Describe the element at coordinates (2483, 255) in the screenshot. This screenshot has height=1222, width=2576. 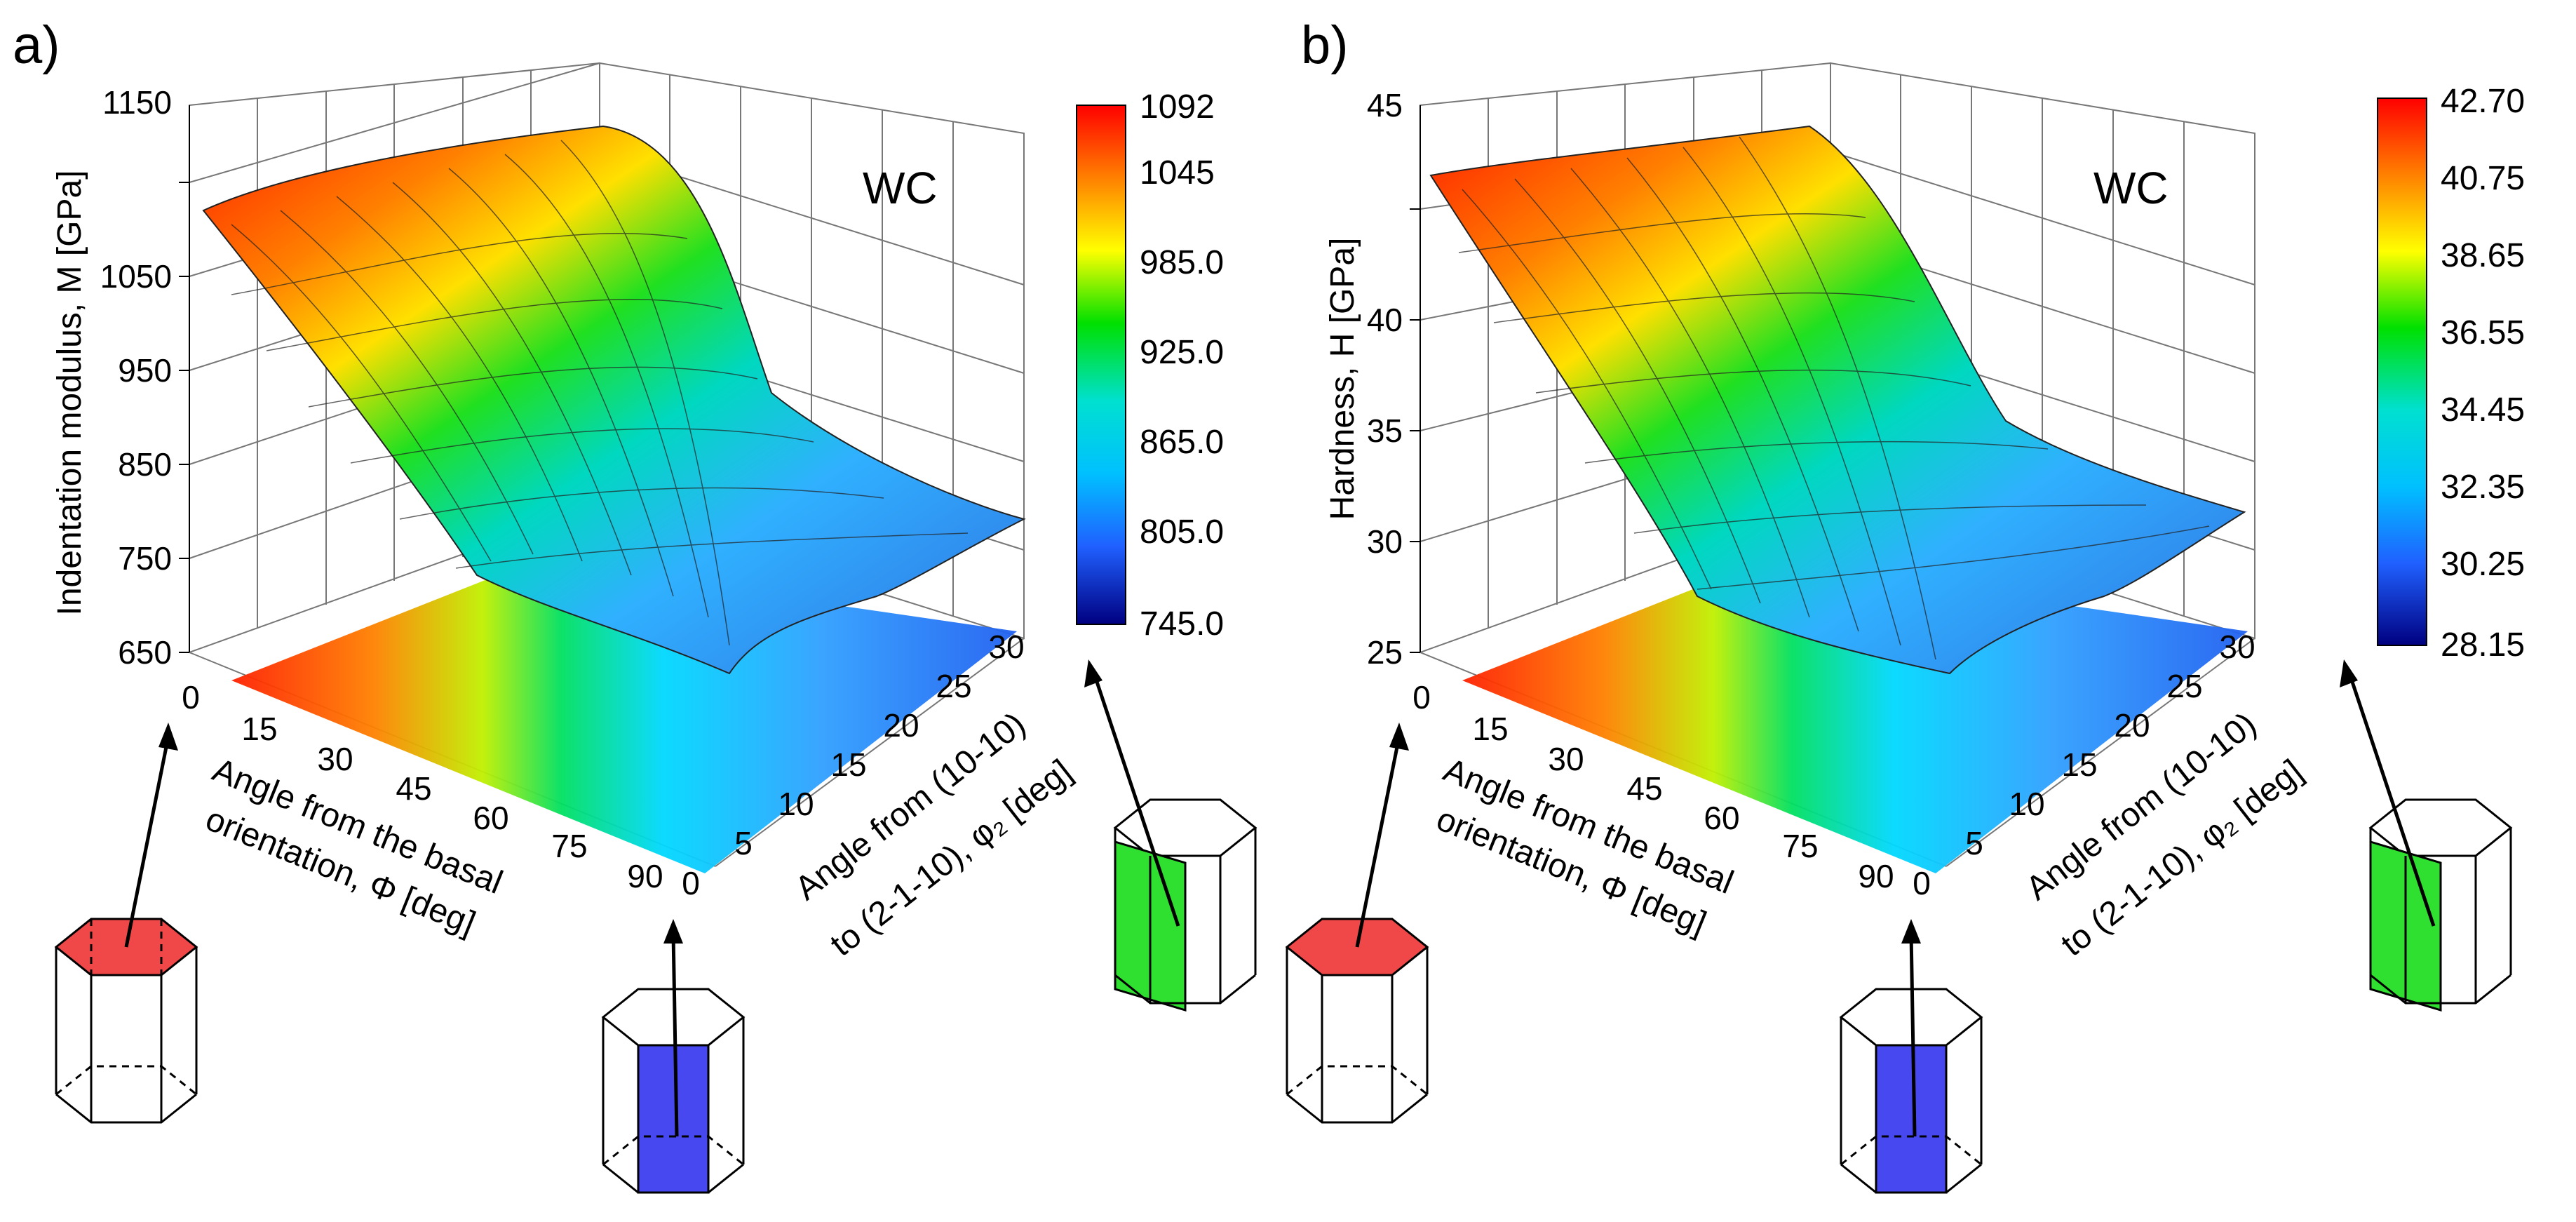
I see `panel-b-colorbar-tick: 38.65` at that location.